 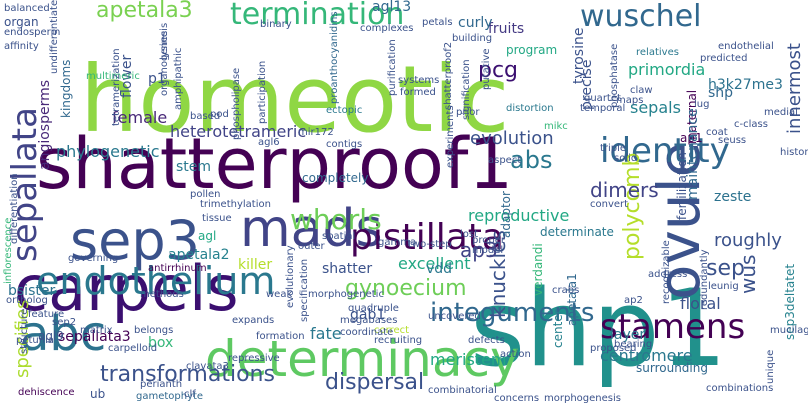 I want to click on word: shatterproof1, so click(x=274, y=164).